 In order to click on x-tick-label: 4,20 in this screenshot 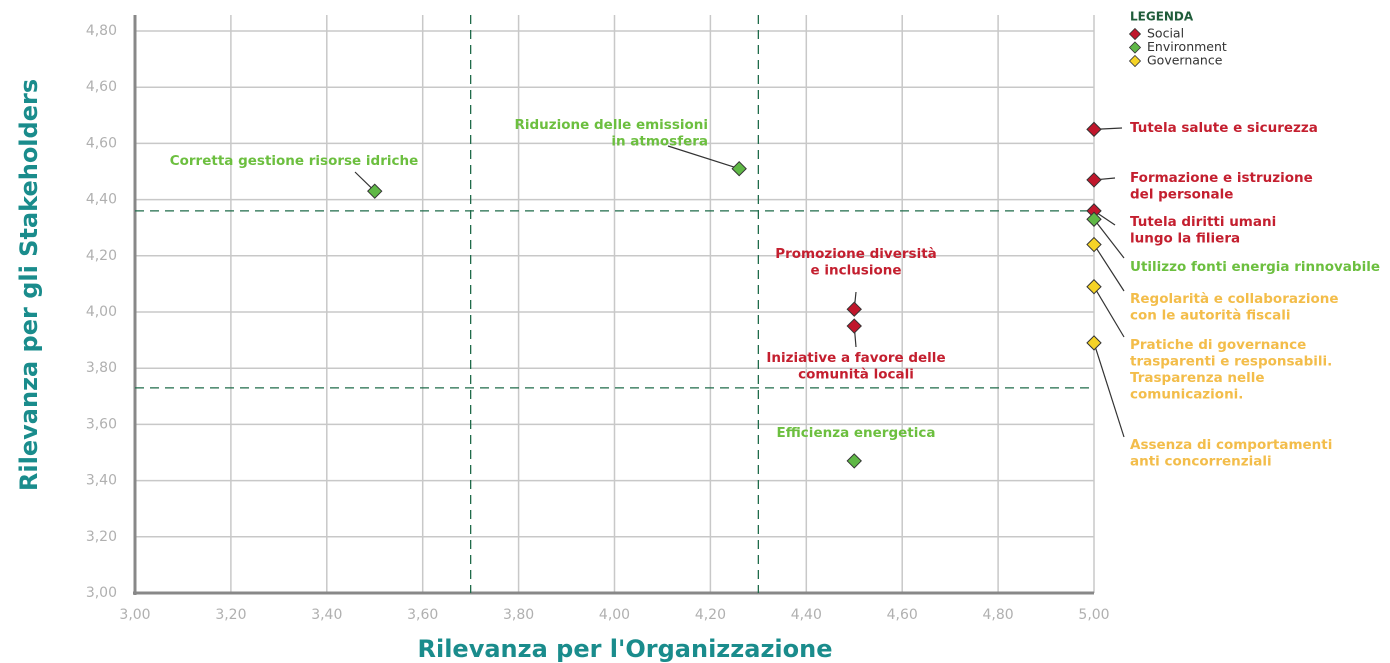, I will do `click(710, 615)`.